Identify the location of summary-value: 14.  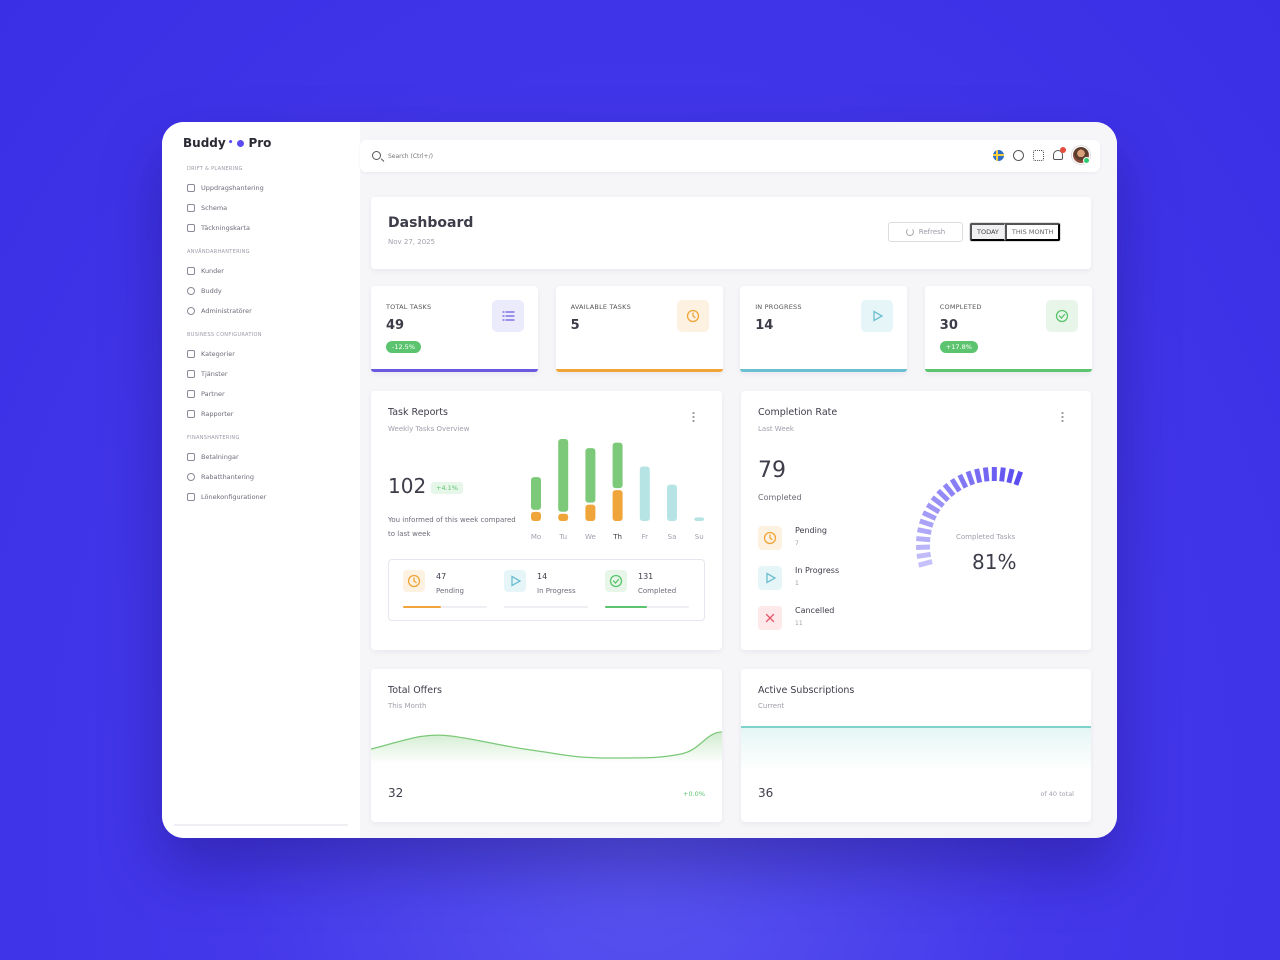
(542, 576).